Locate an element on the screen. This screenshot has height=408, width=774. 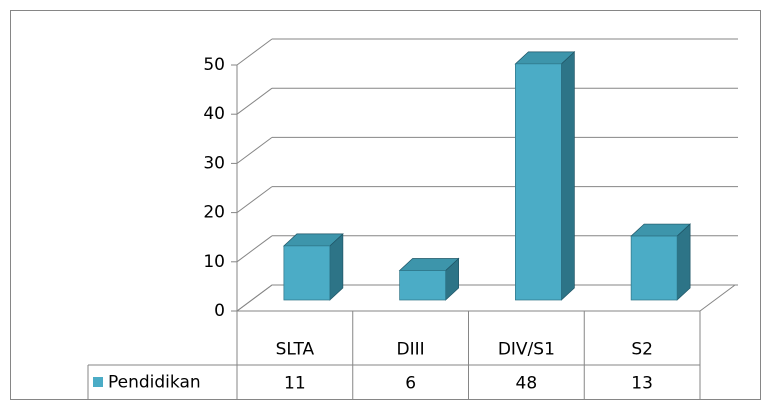
table-value: 6 is located at coordinates (410, 384).